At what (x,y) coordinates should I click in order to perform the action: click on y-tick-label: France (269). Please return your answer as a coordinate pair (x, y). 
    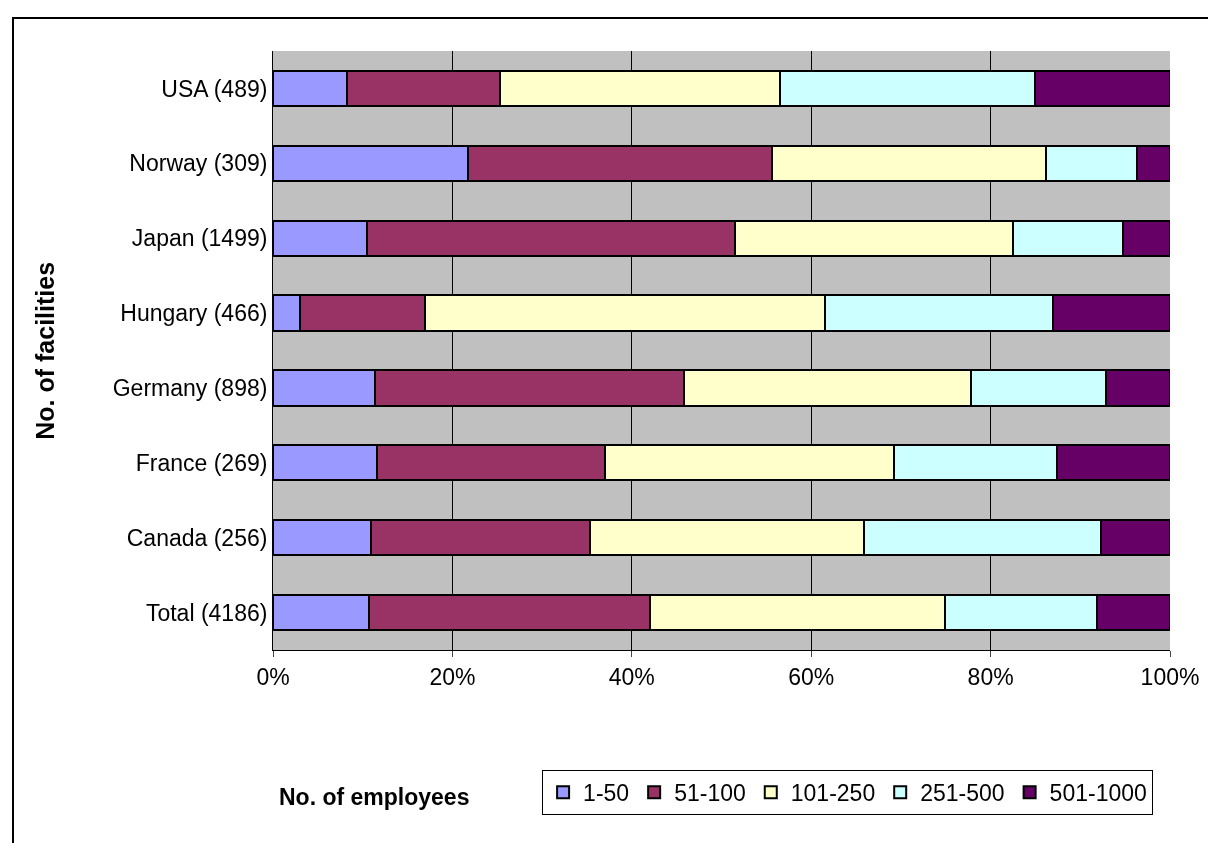
    Looking at the image, I should click on (201, 462).